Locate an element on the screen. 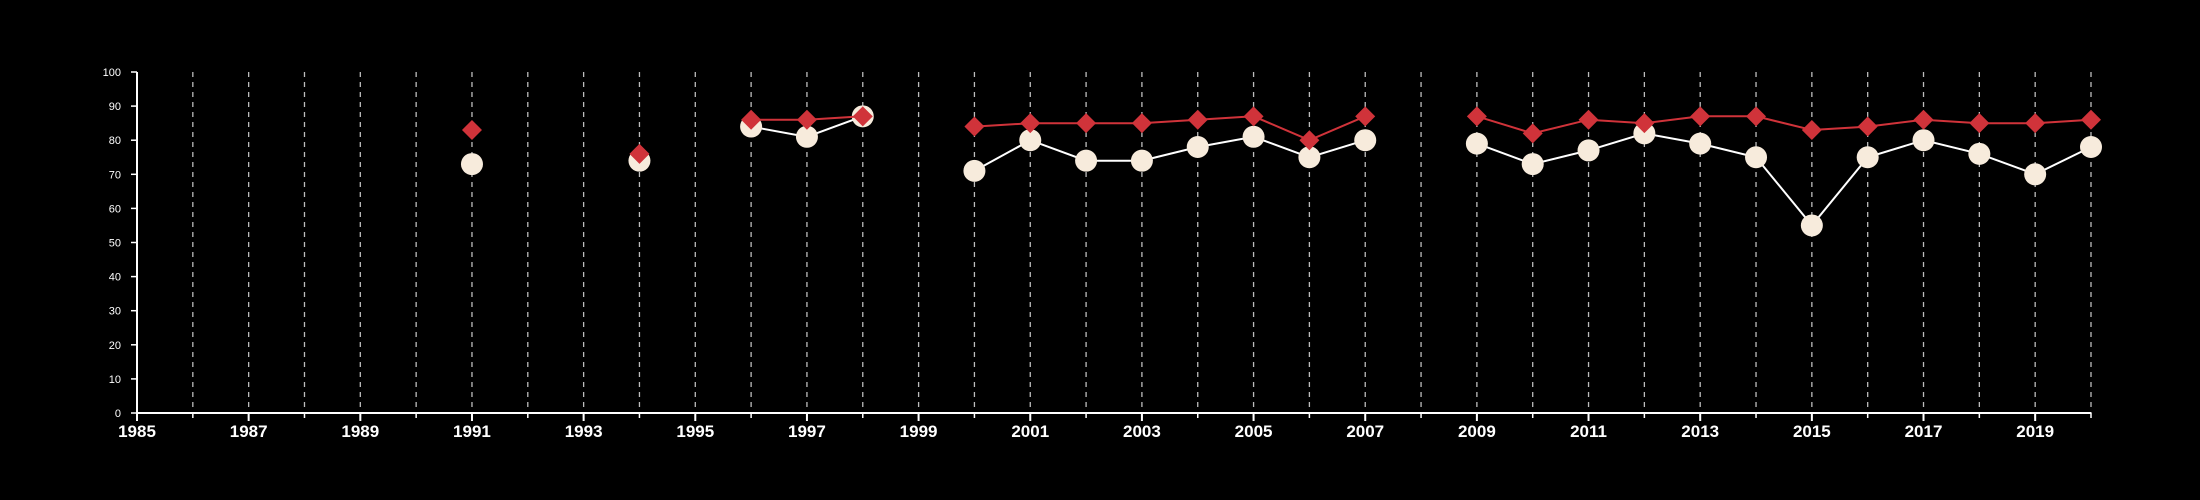 The image size is (2200, 500). x-tick-label-2007: 2007 is located at coordinates (1365, 431).